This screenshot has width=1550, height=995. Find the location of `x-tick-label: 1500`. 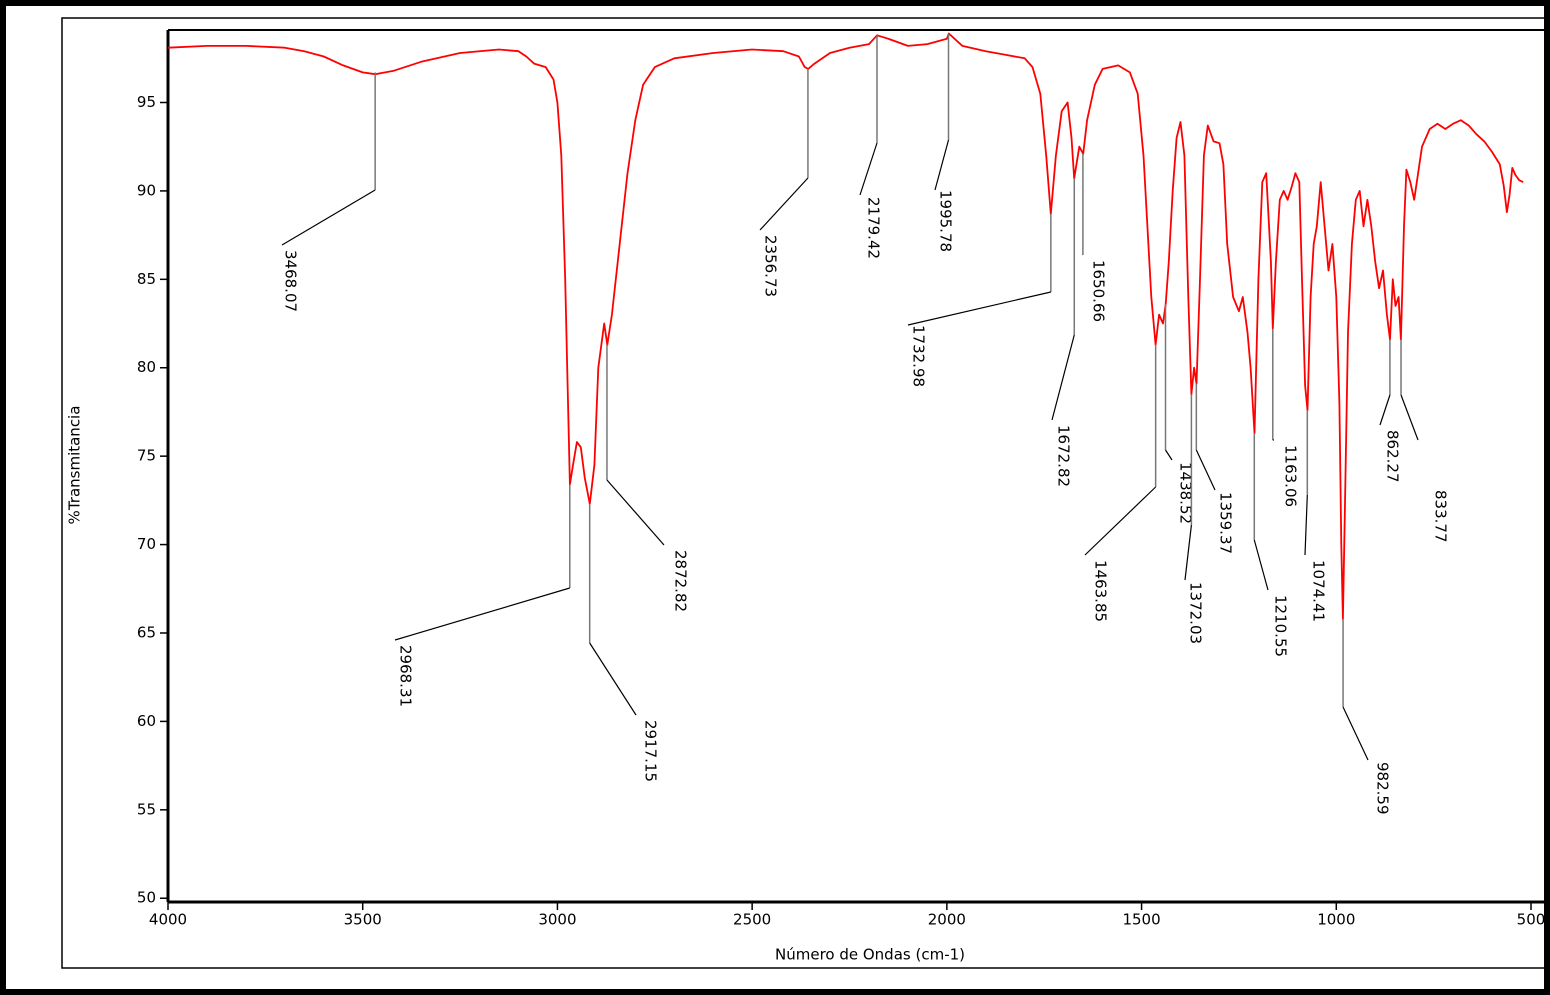

x-tick-label: 1500 is located at coordinates (1141, 920).